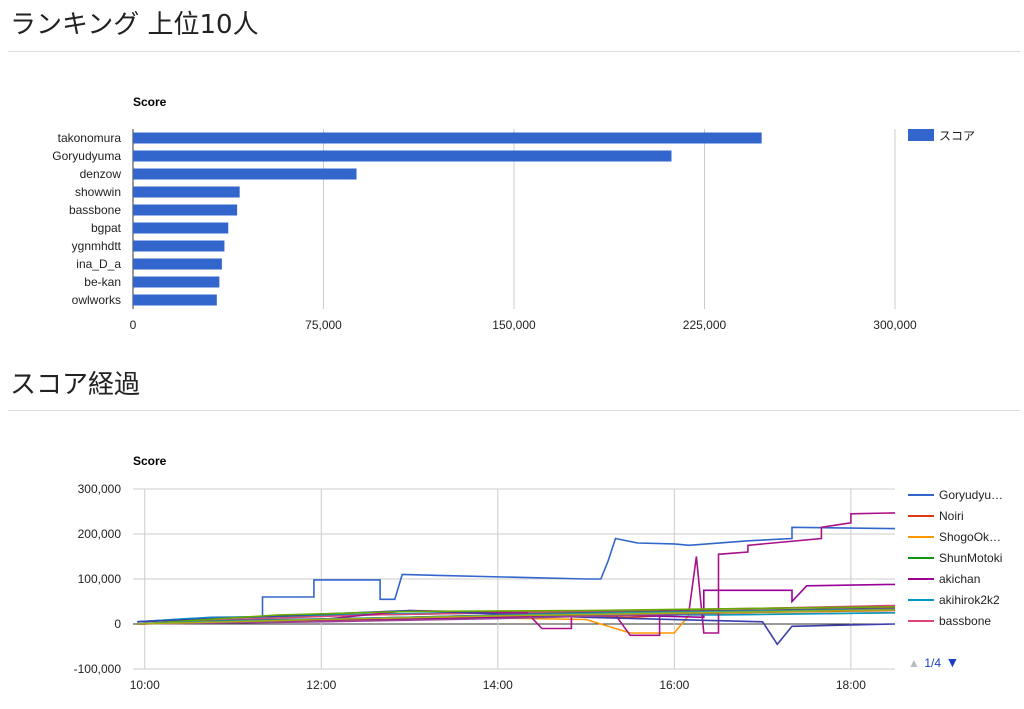 The width and height of the screenshot is (1024, 709). What do you see at coordinates (514, 325) in the screenshot?
I see `x-tick-label: 150,000` at bounding box center [514, 325].